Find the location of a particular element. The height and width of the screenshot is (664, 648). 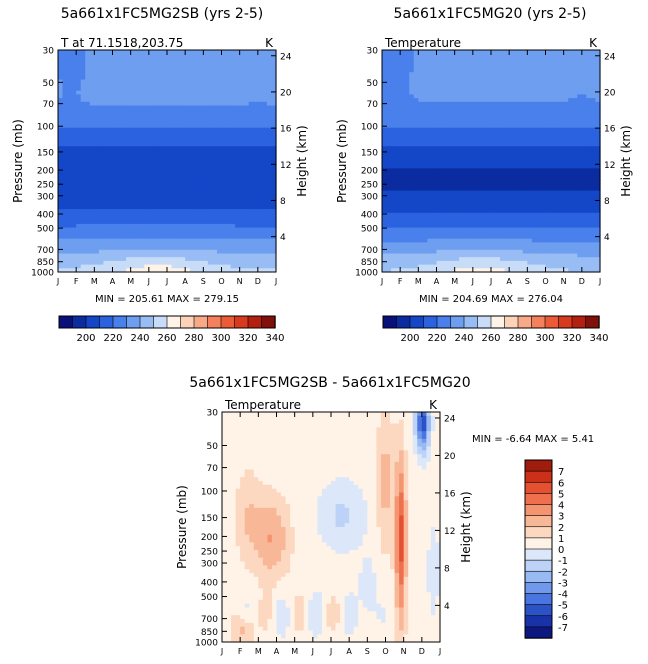

height-tick-label: 24 is located at coordinates (286, 57).